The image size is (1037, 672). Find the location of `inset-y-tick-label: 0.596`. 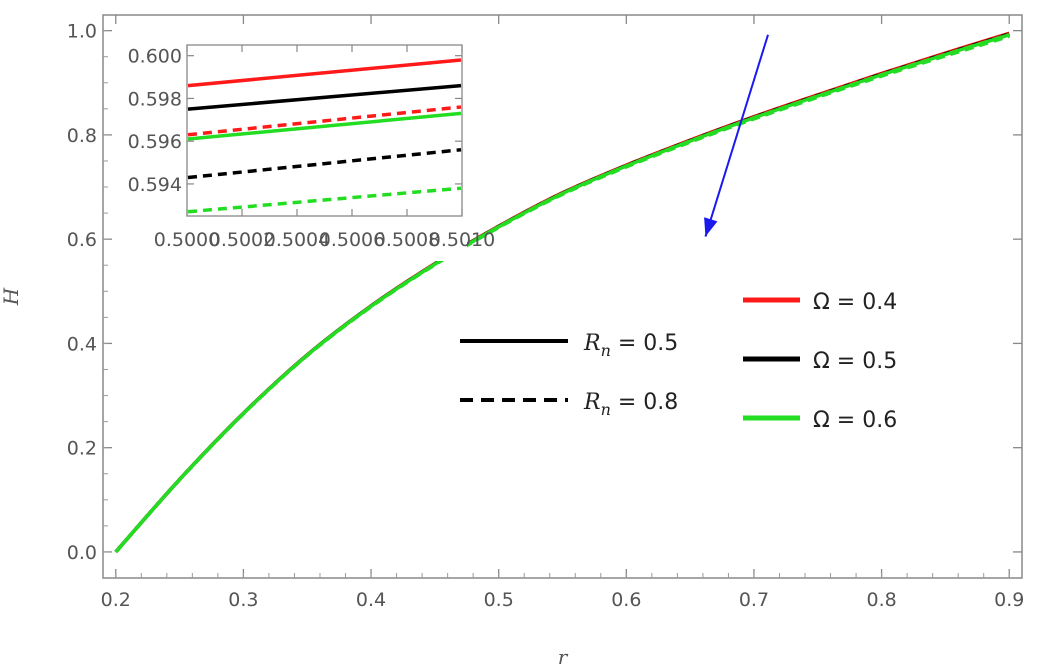

inset-y-tick-label: 0.596 is located at coordinates (155, 142).